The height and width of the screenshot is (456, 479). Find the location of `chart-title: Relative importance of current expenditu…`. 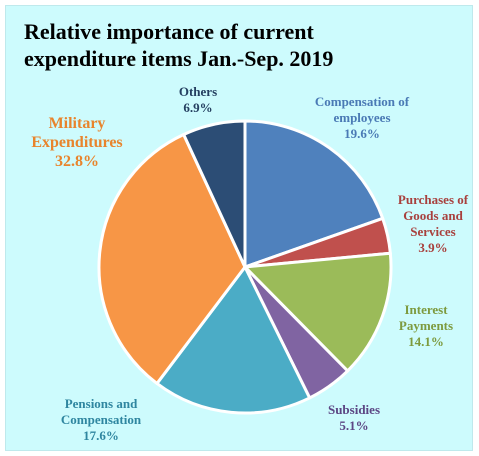

chart-title: Relative importance of current expenditu… is located at coordinates (179, 45).